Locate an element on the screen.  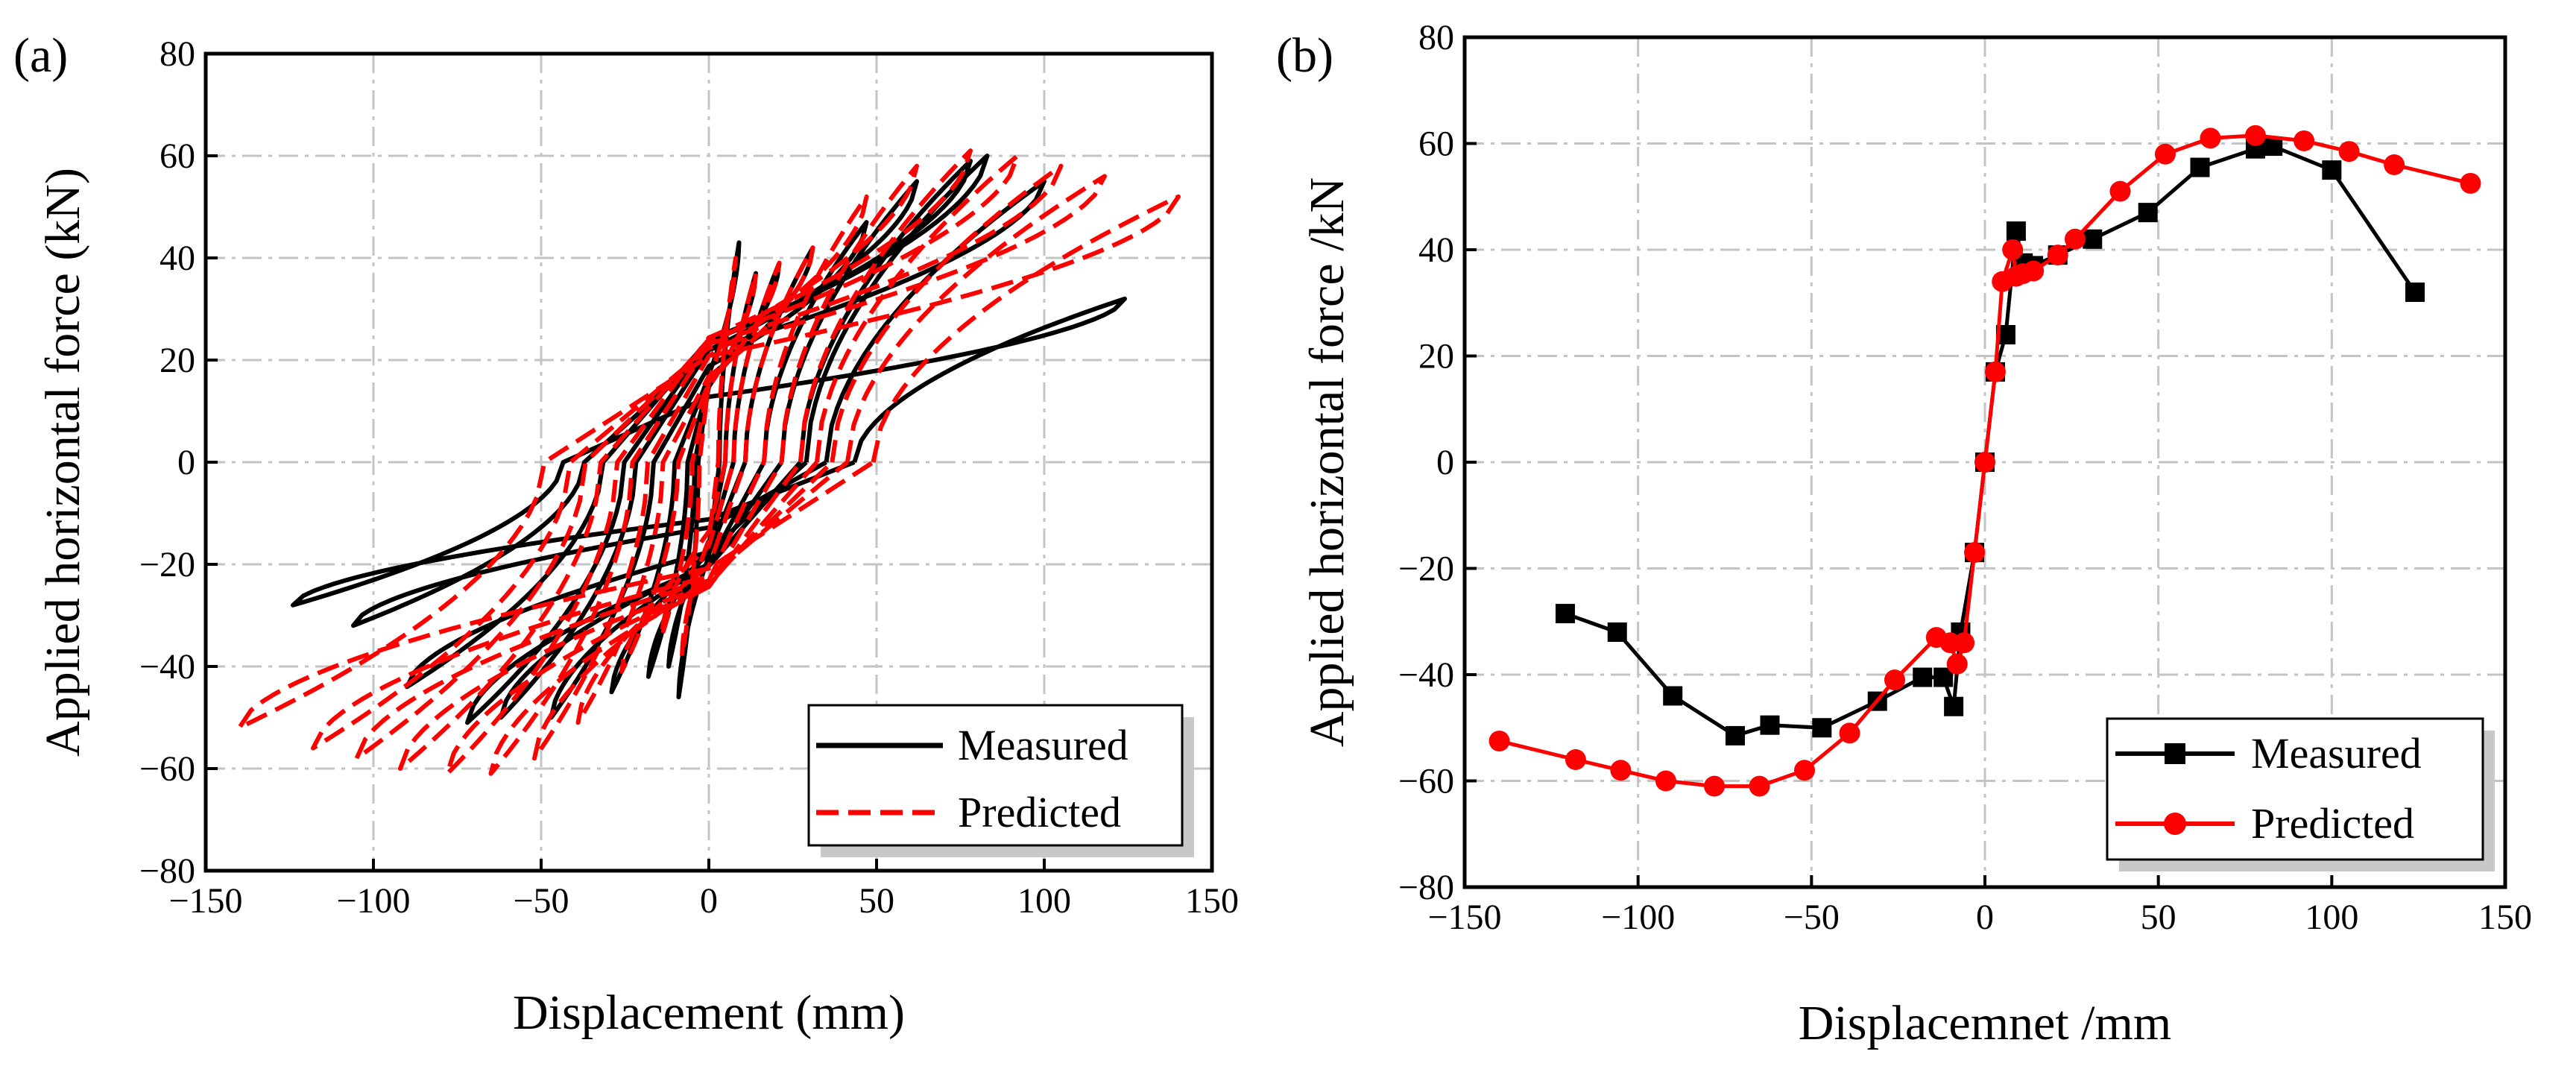
panel-b-legend-box is located at coordinates (2295, 789).